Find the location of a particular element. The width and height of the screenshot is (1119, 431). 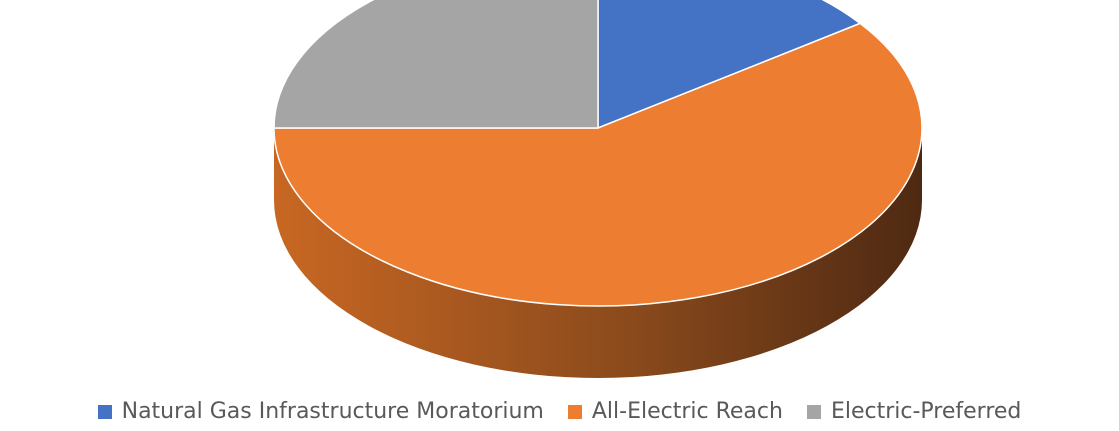

legend-item-electric-preferred: Electric-Preferred is located at coordinates (914, 411).